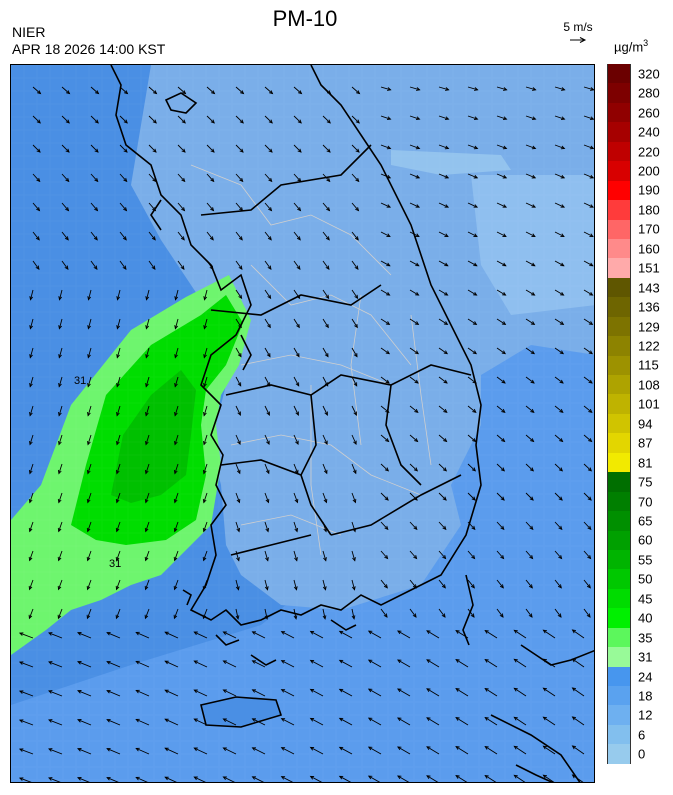 The width and height of the screenshot is (673, 795). I want to click on legend-value-label: 136, so click(649, 307).